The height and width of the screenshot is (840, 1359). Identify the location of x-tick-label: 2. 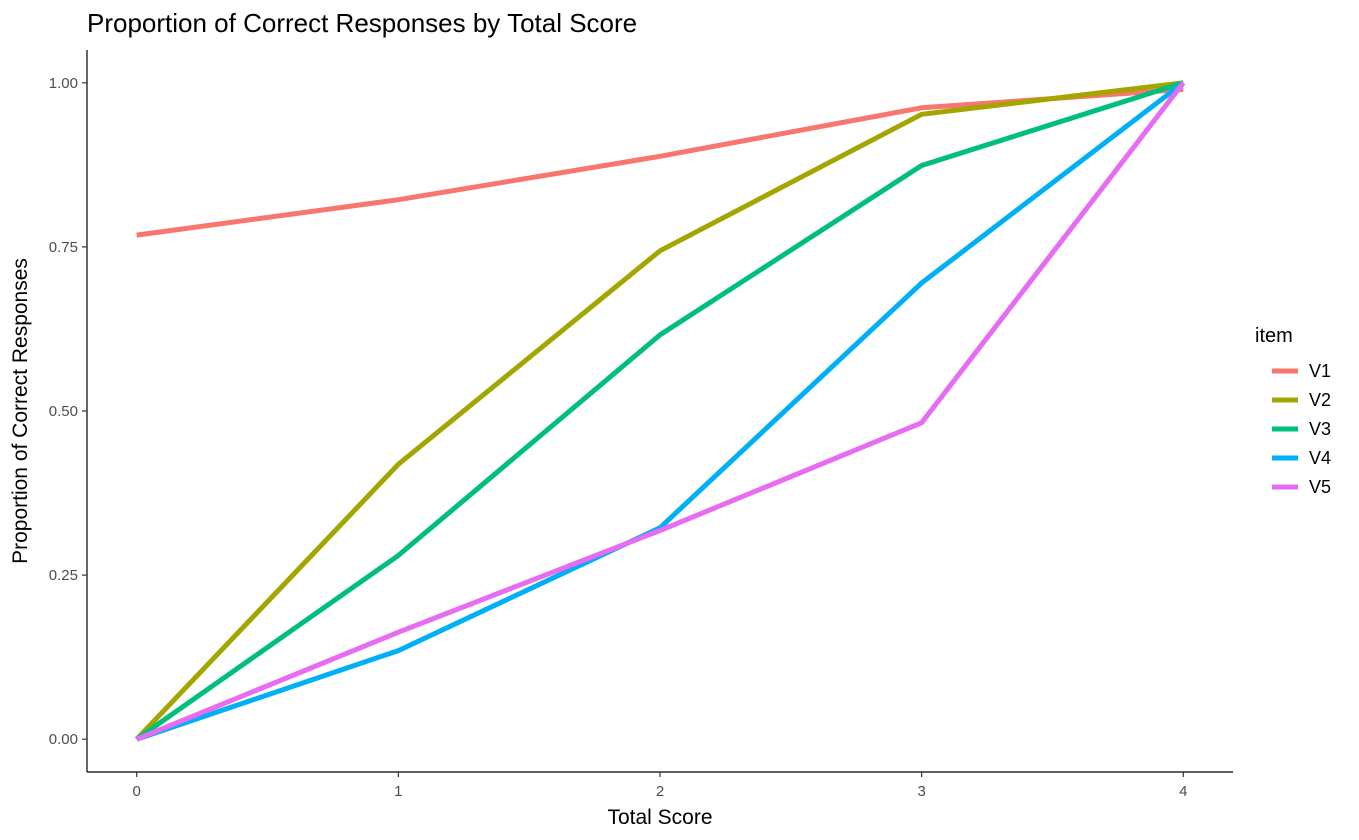
(660, 791).